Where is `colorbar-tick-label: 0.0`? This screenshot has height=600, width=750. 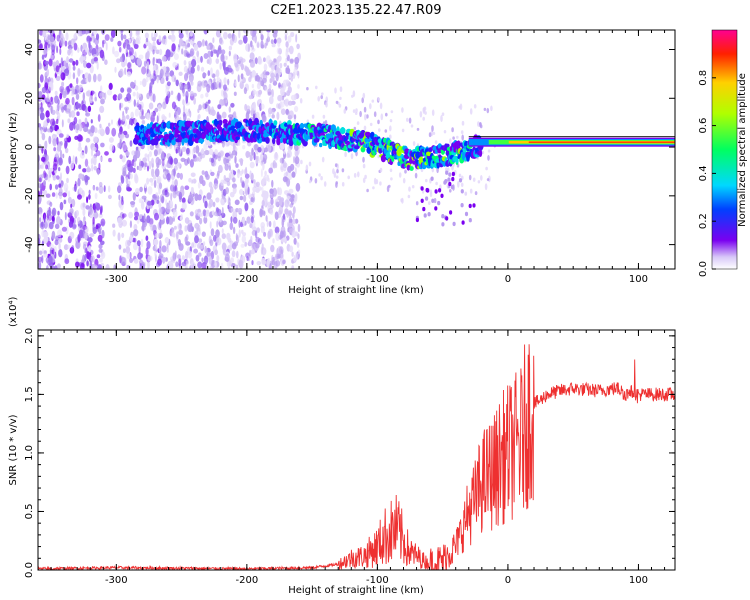 colorbar-tick-label: 0.0 is located at coordinates (703, 269).